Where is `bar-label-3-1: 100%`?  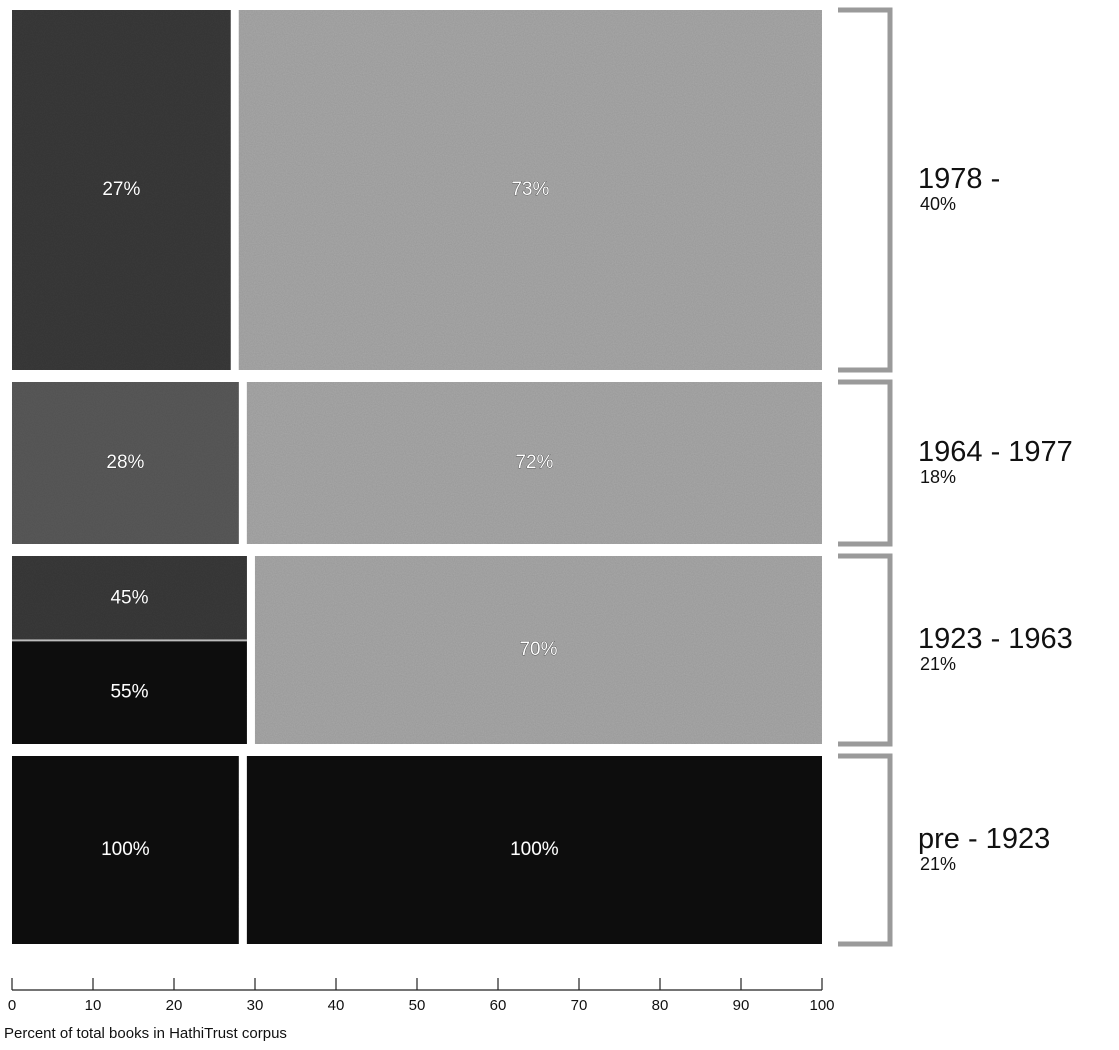 bar-label-3-1: 100% is located at coordinates (534, 849).